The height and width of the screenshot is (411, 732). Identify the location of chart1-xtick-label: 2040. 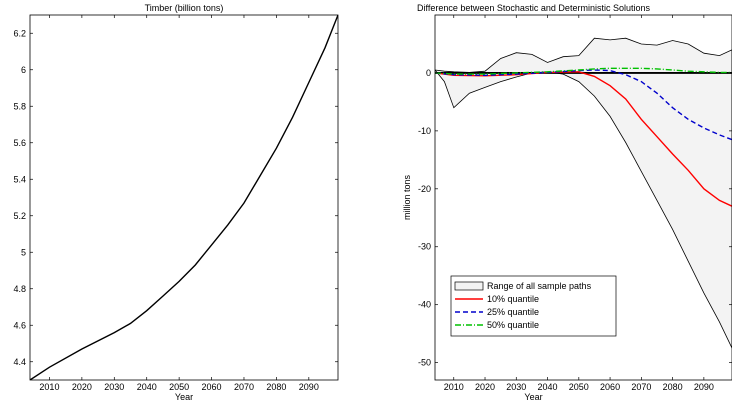
(147, 387).